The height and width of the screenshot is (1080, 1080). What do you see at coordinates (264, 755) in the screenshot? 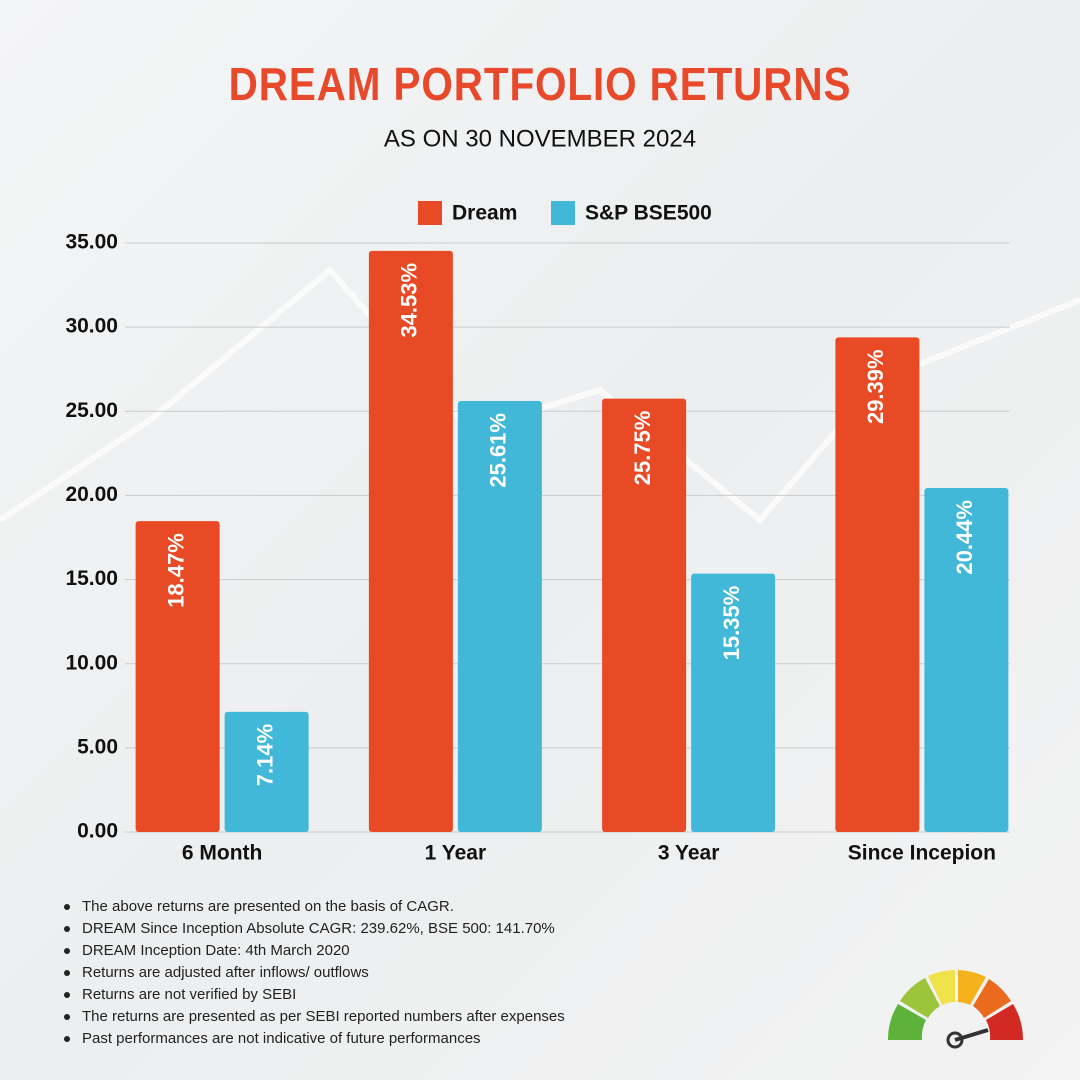
I see `value-label: 7.14%` at bounding box center [264, 755].